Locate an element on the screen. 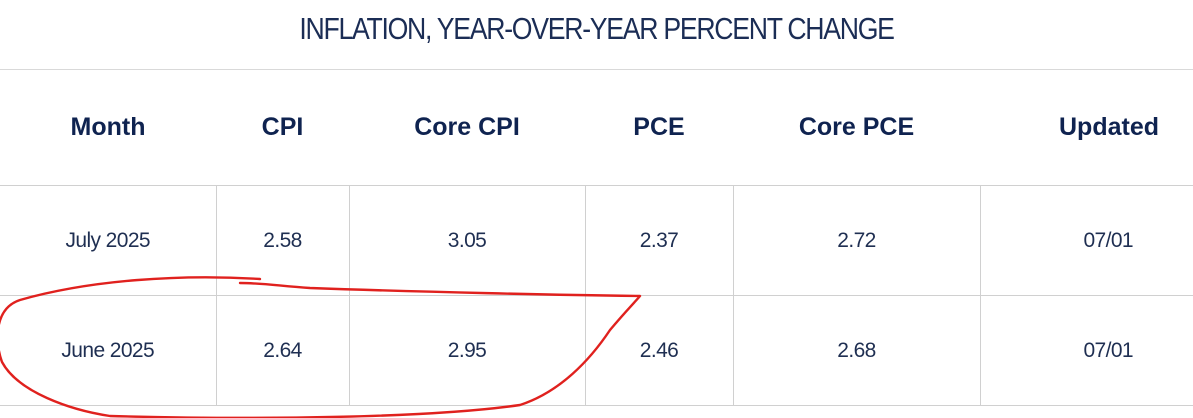  cell-core-cpi: 2.95 is located at coordinates (466, 350).